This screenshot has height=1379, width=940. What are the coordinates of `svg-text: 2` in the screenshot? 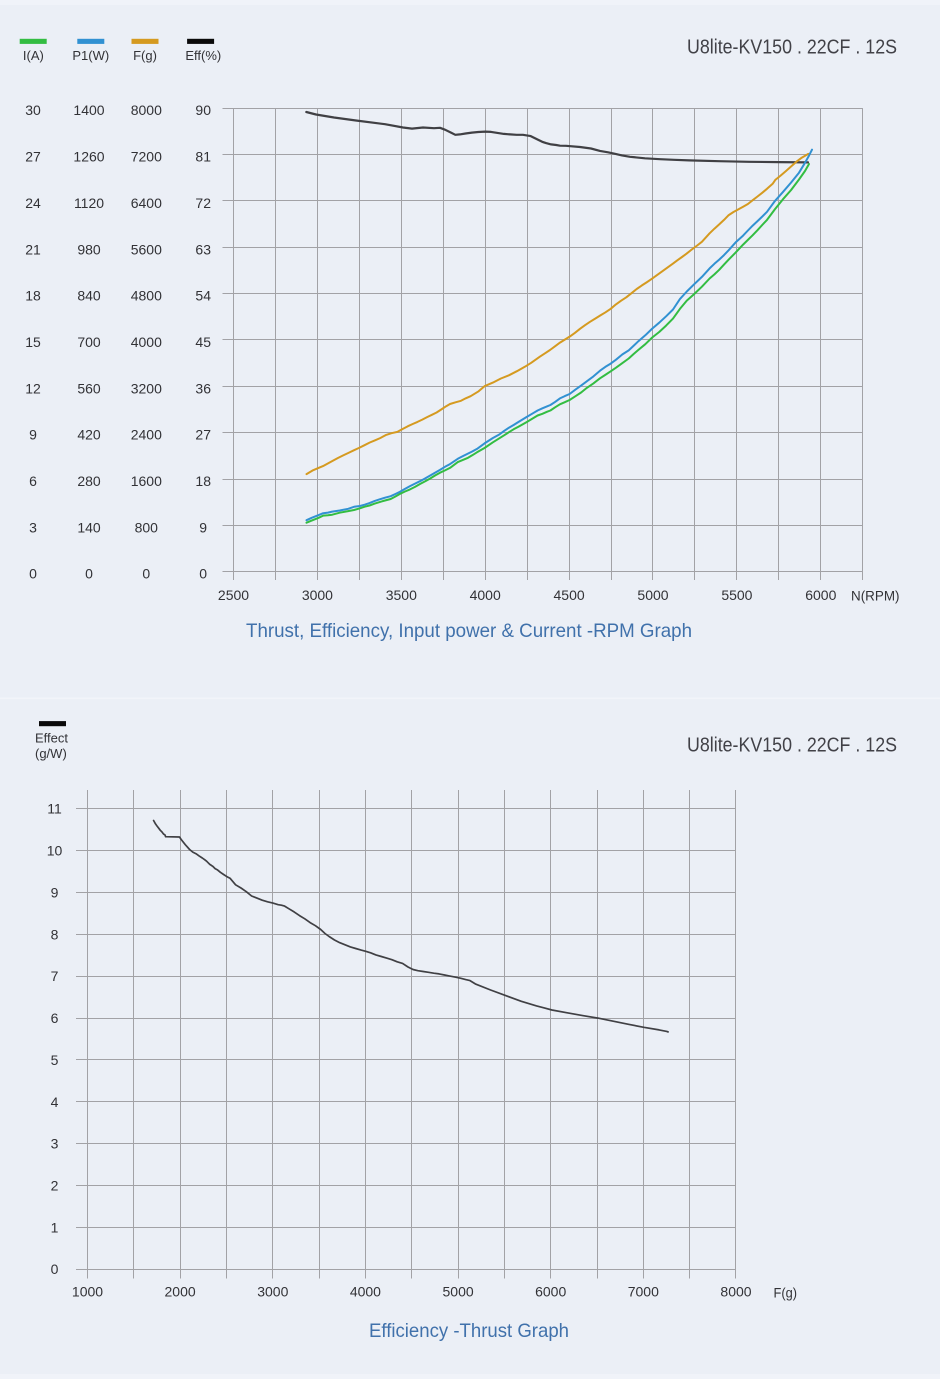 It's located at (55, 1186).